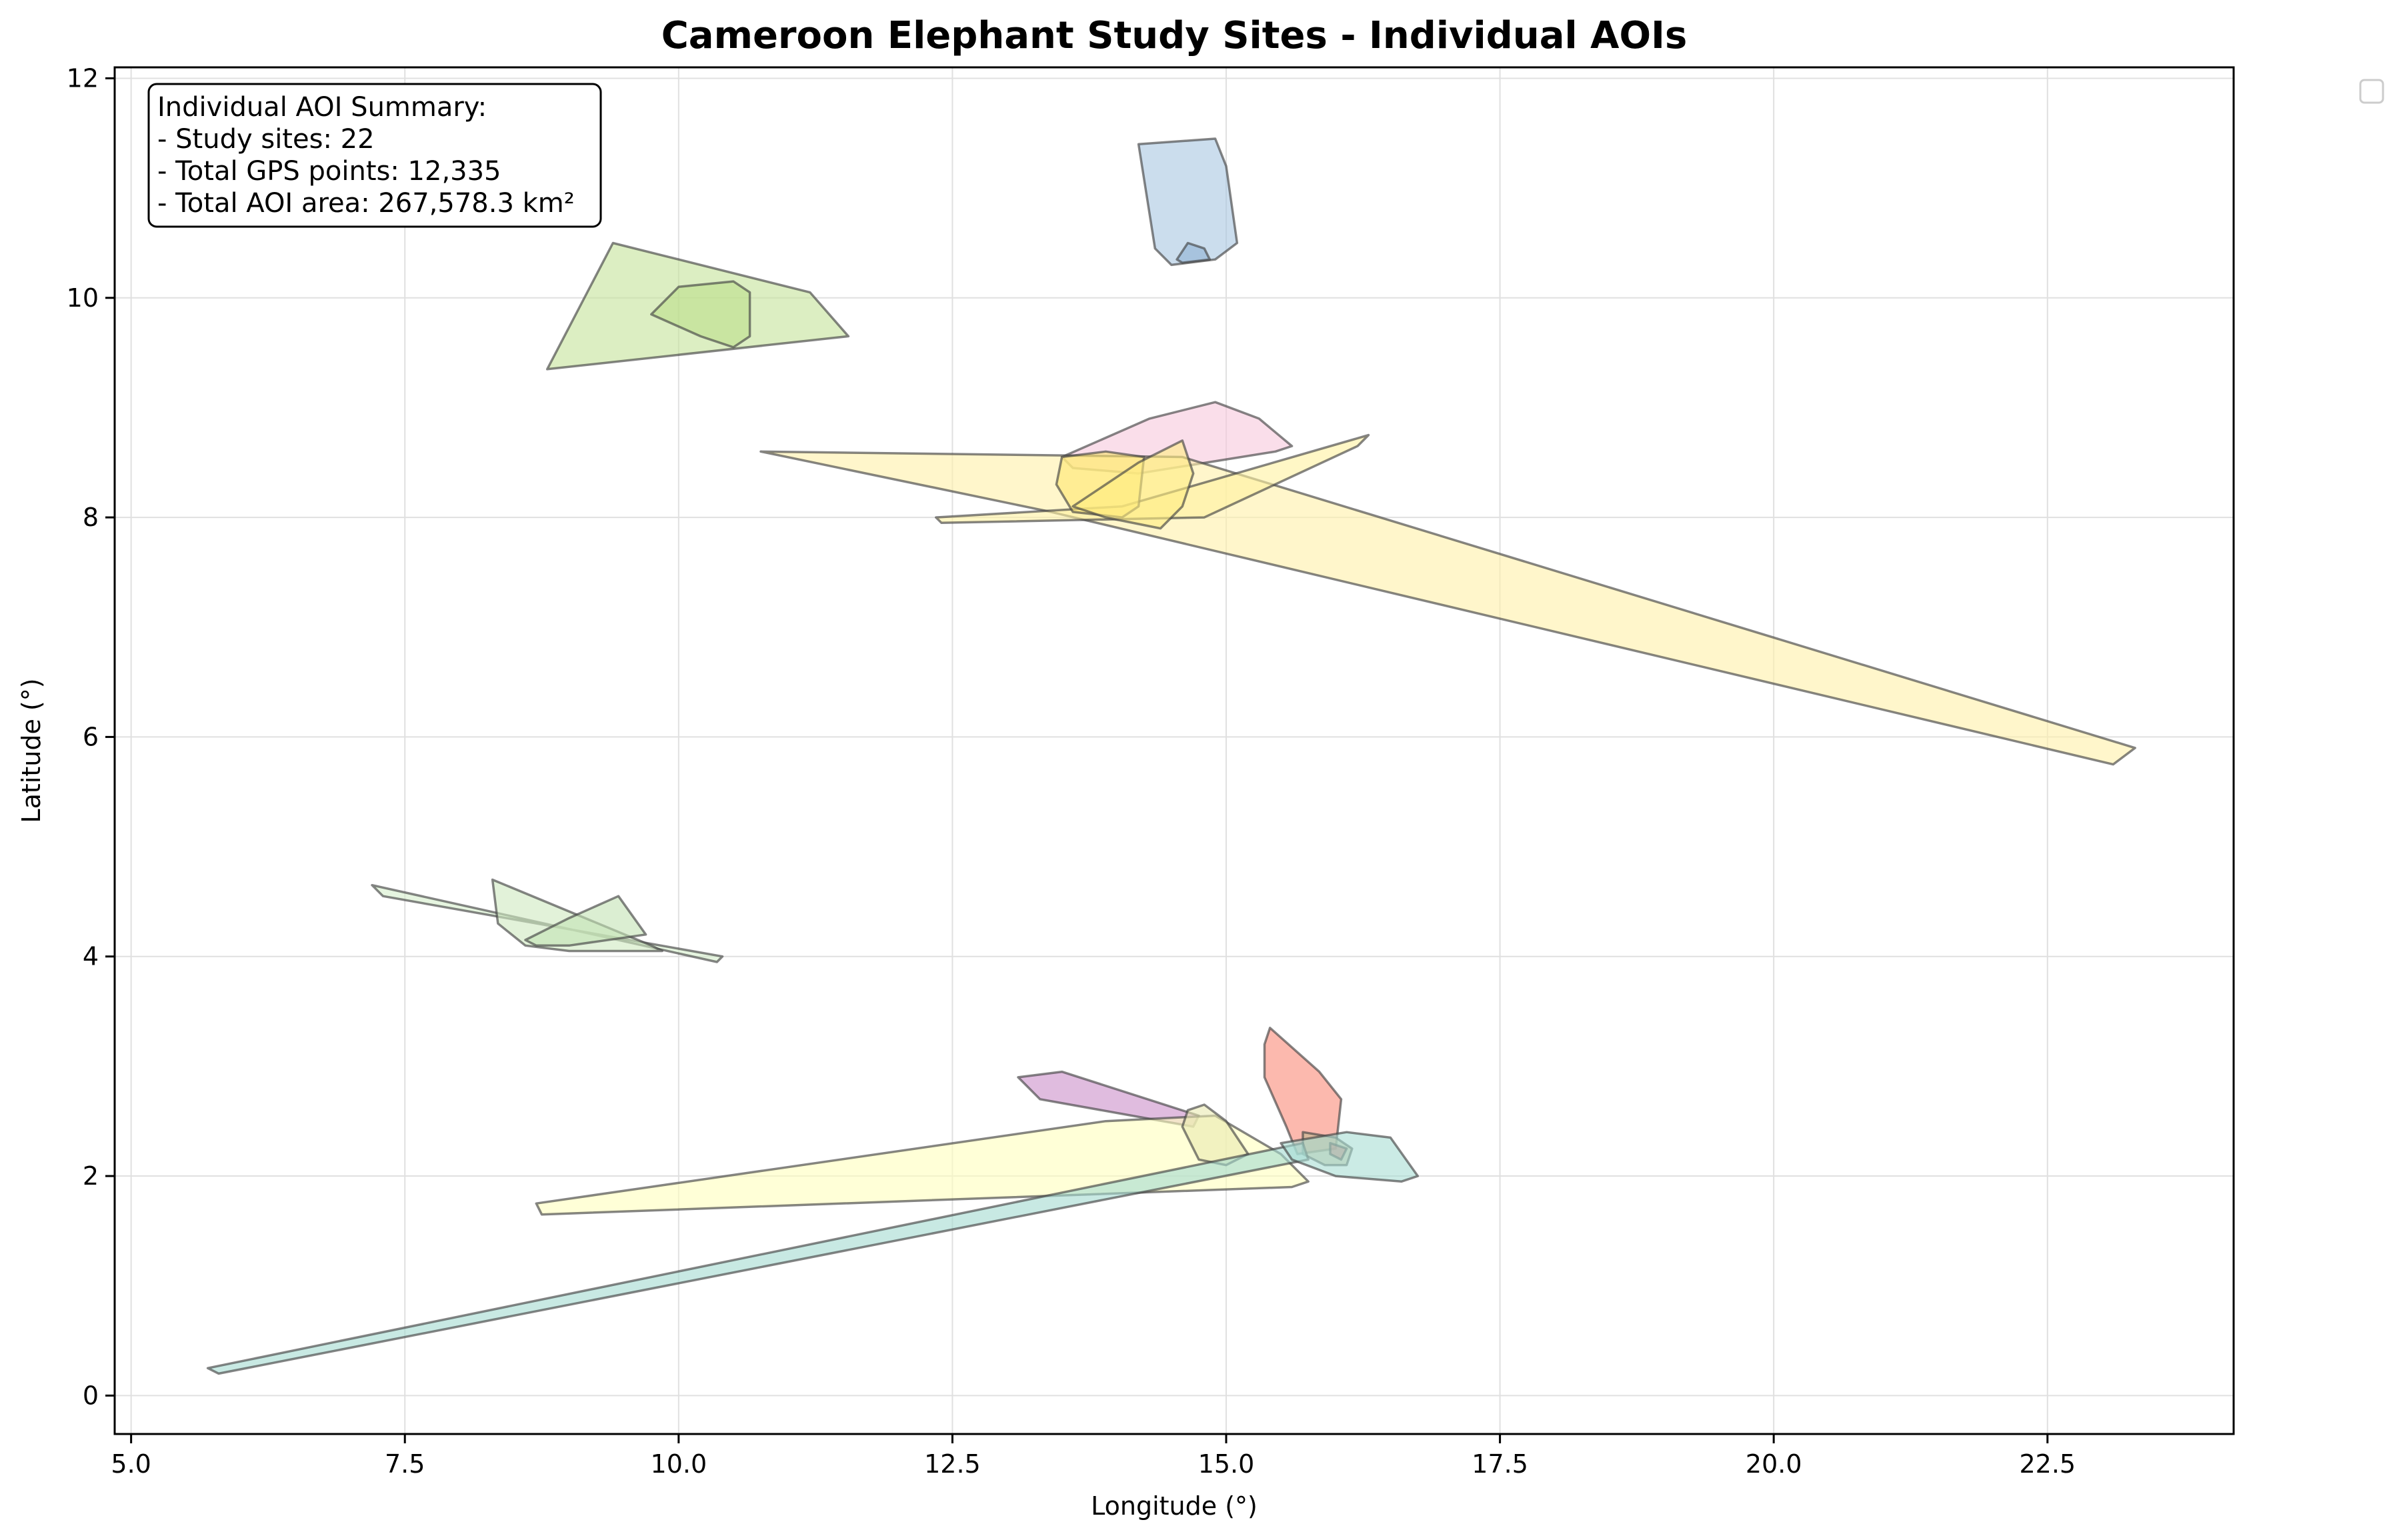 This screenshot has width=2393, height=1540. What do you see at coordinates (91, 956) in the screenshot?
I see `y-tick-label: 4` at bounding box center [91, 956].